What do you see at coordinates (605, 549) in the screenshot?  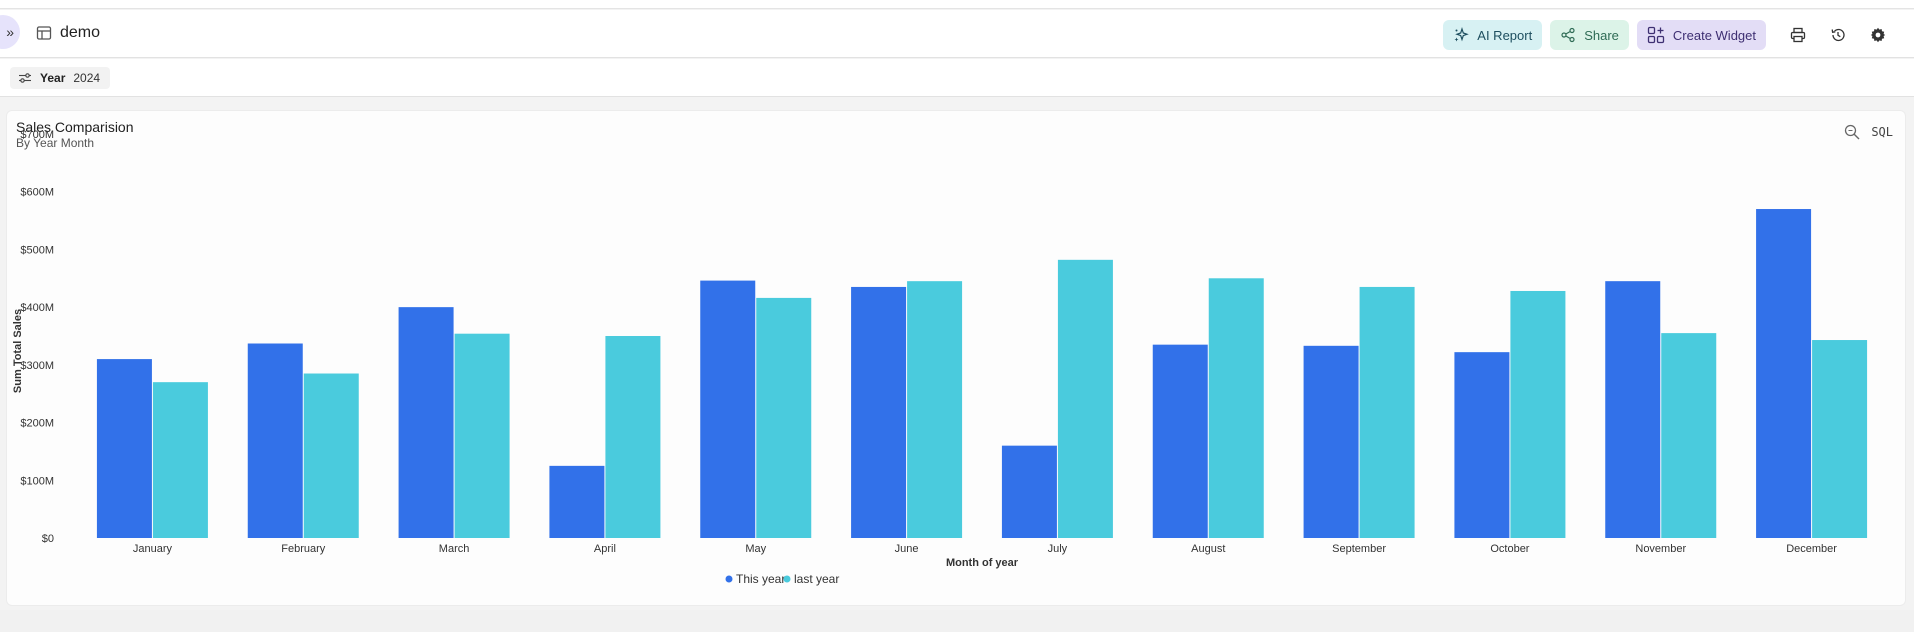 I see `x-tick-label: April` at bounding box center [605, 549].